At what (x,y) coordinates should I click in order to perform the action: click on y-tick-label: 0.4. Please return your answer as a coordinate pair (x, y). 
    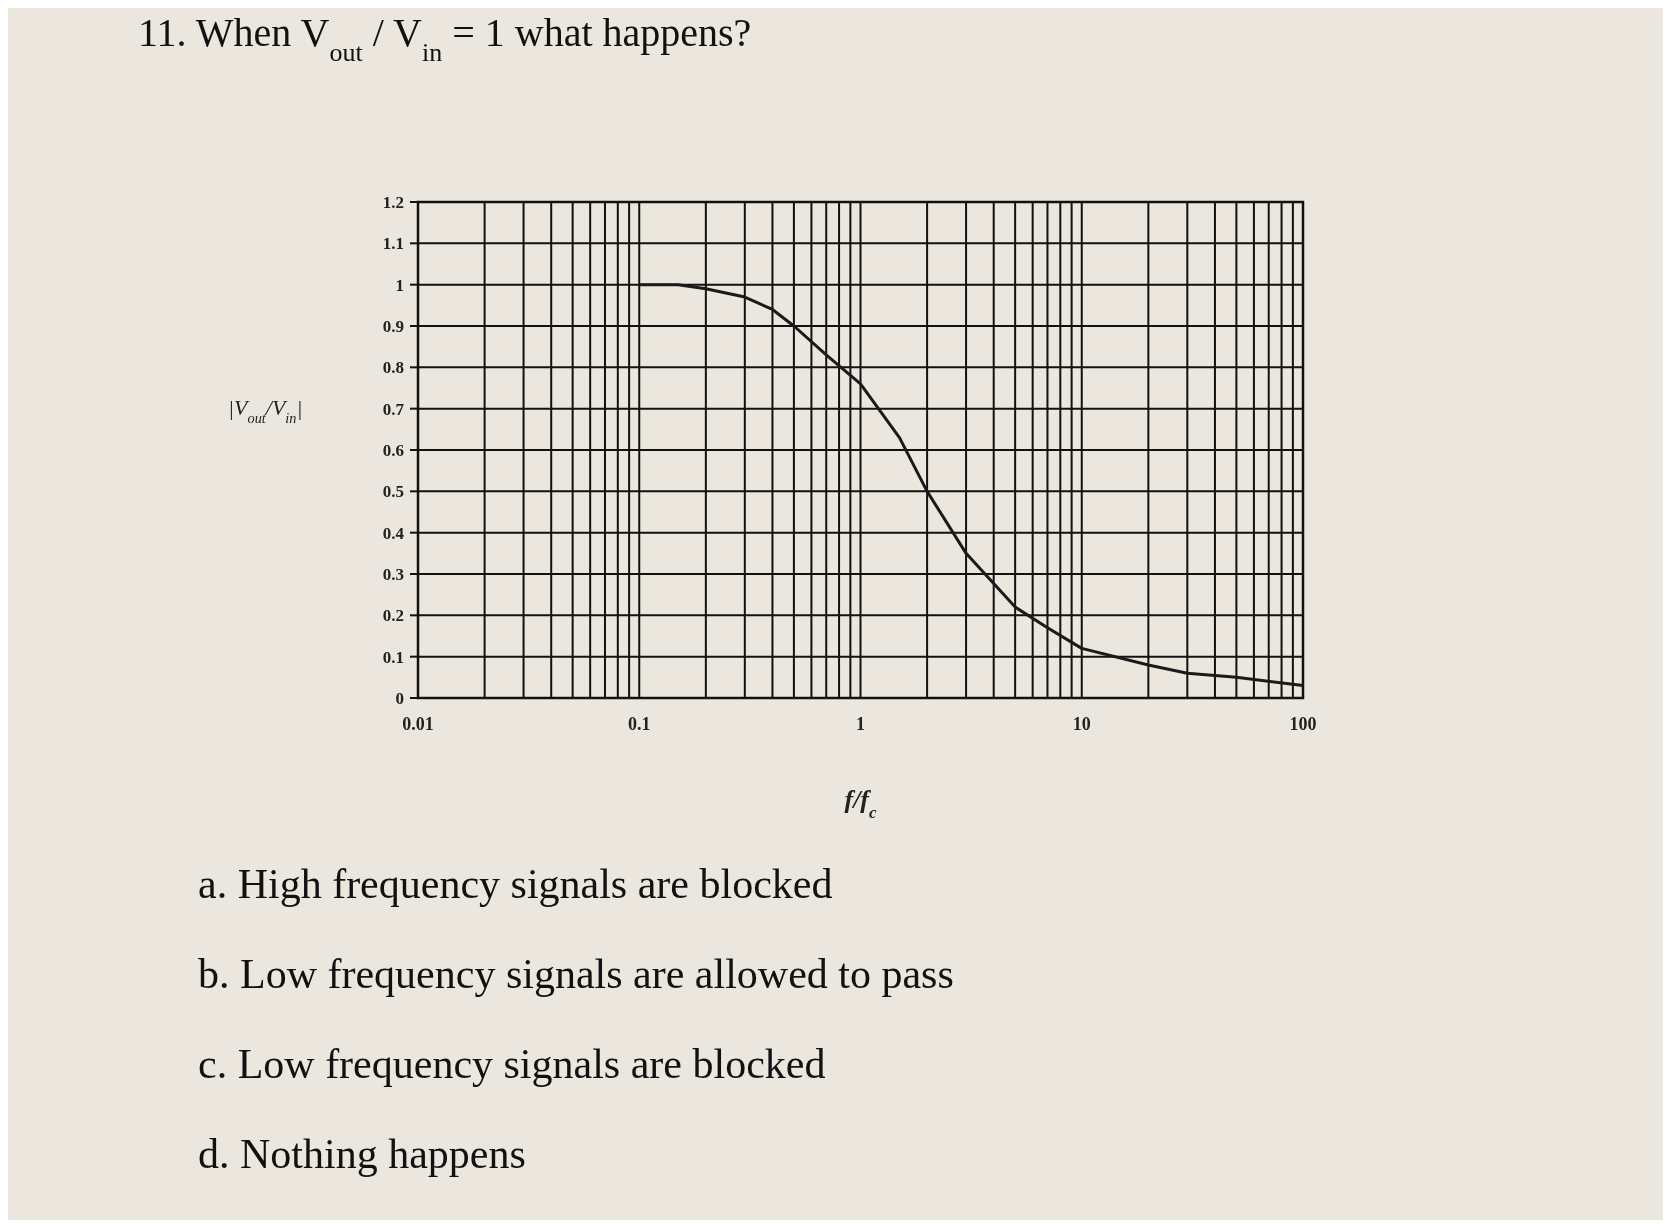
    Looking at the image, I should click on (393, 533).